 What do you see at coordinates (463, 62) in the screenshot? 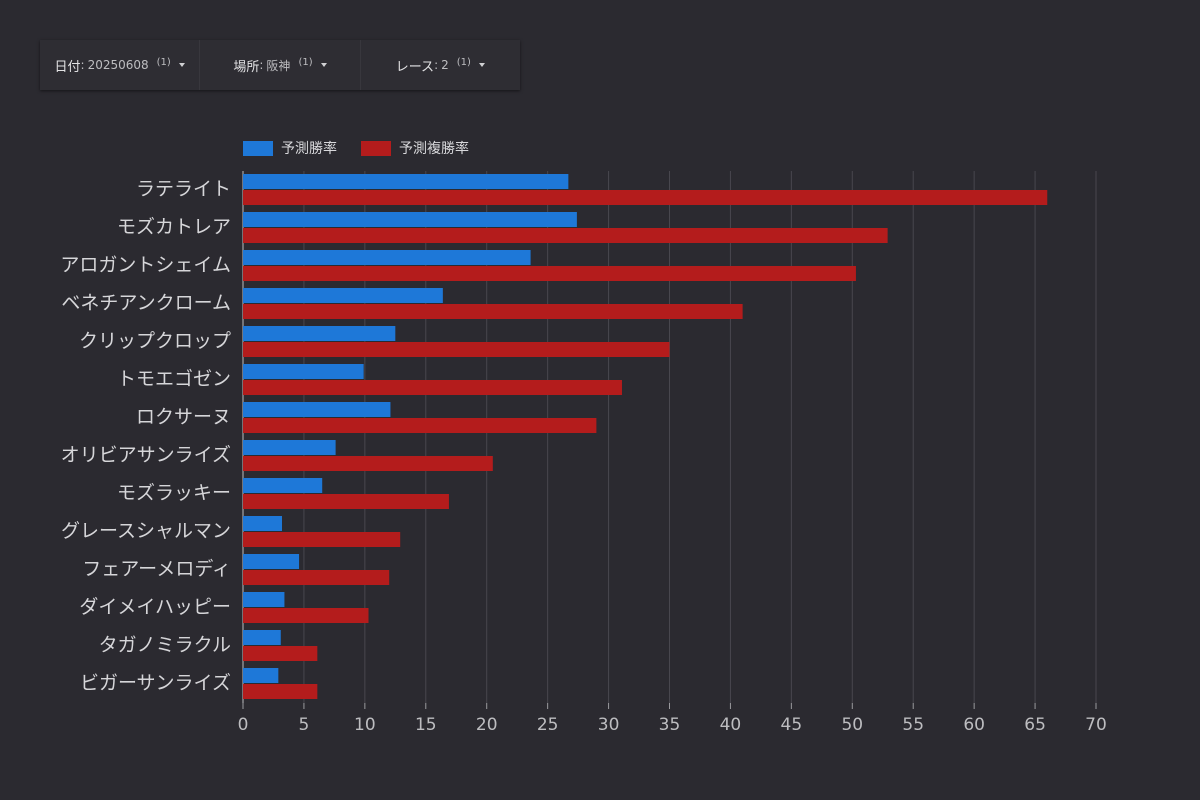
I see `race-filter-count: (1)` at bounding box center [463, 62].